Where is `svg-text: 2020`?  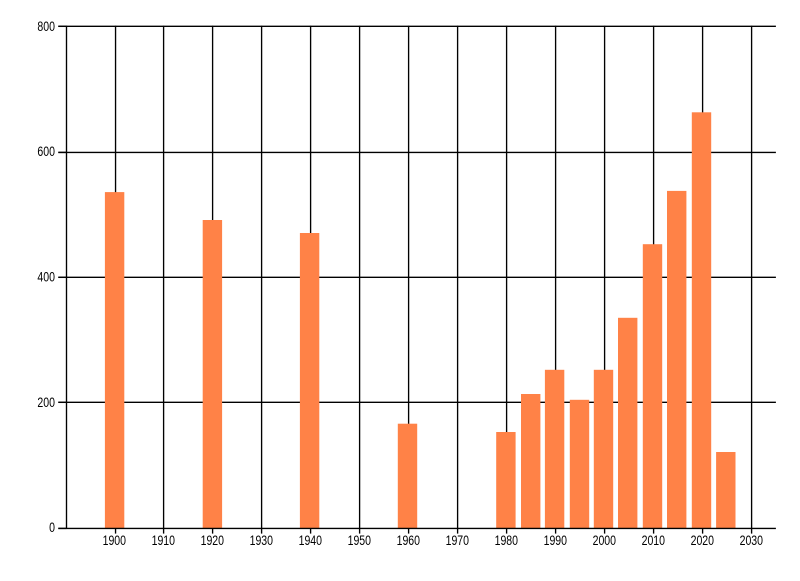
svg-text: 2020 is located at coordinates (703, 541).